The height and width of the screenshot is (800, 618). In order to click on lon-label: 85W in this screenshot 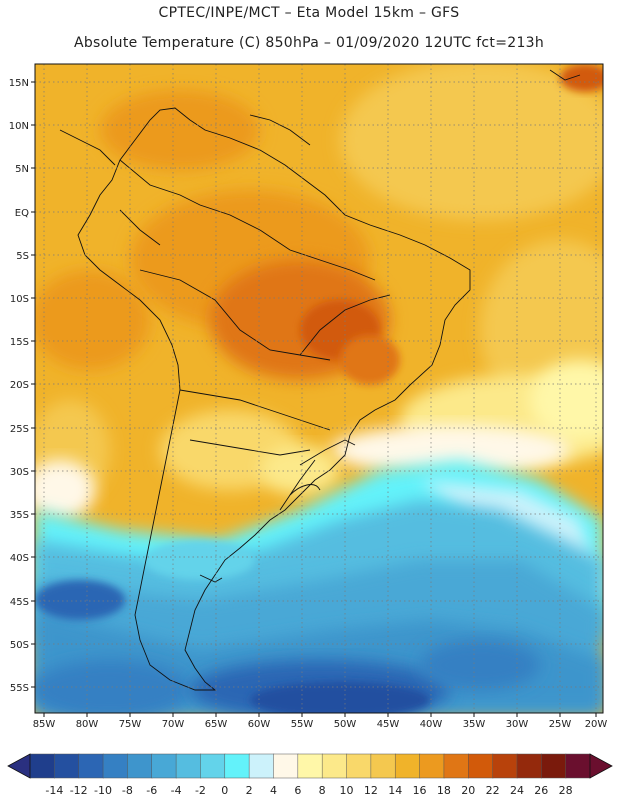, I will do `click(44, 724)`.